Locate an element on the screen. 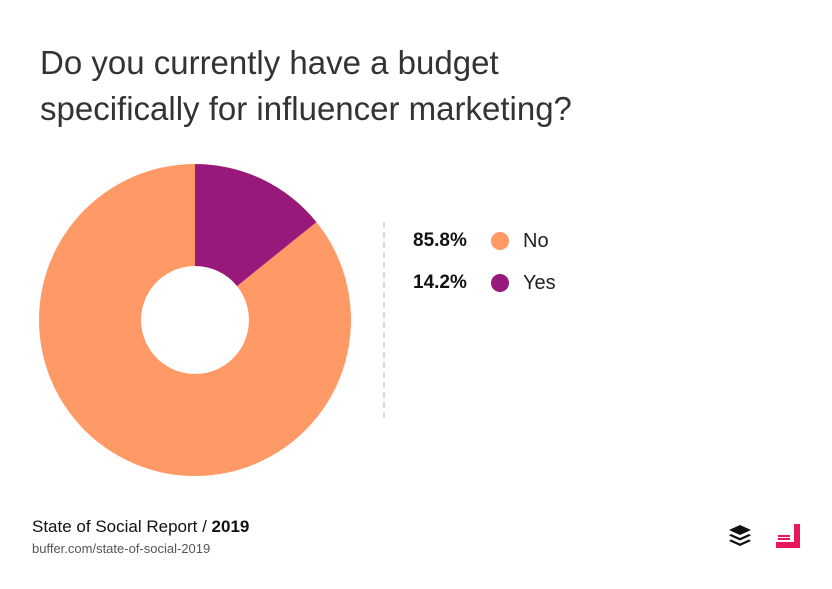  legend-label-yes: Yes is located at coordinates (539, 282).